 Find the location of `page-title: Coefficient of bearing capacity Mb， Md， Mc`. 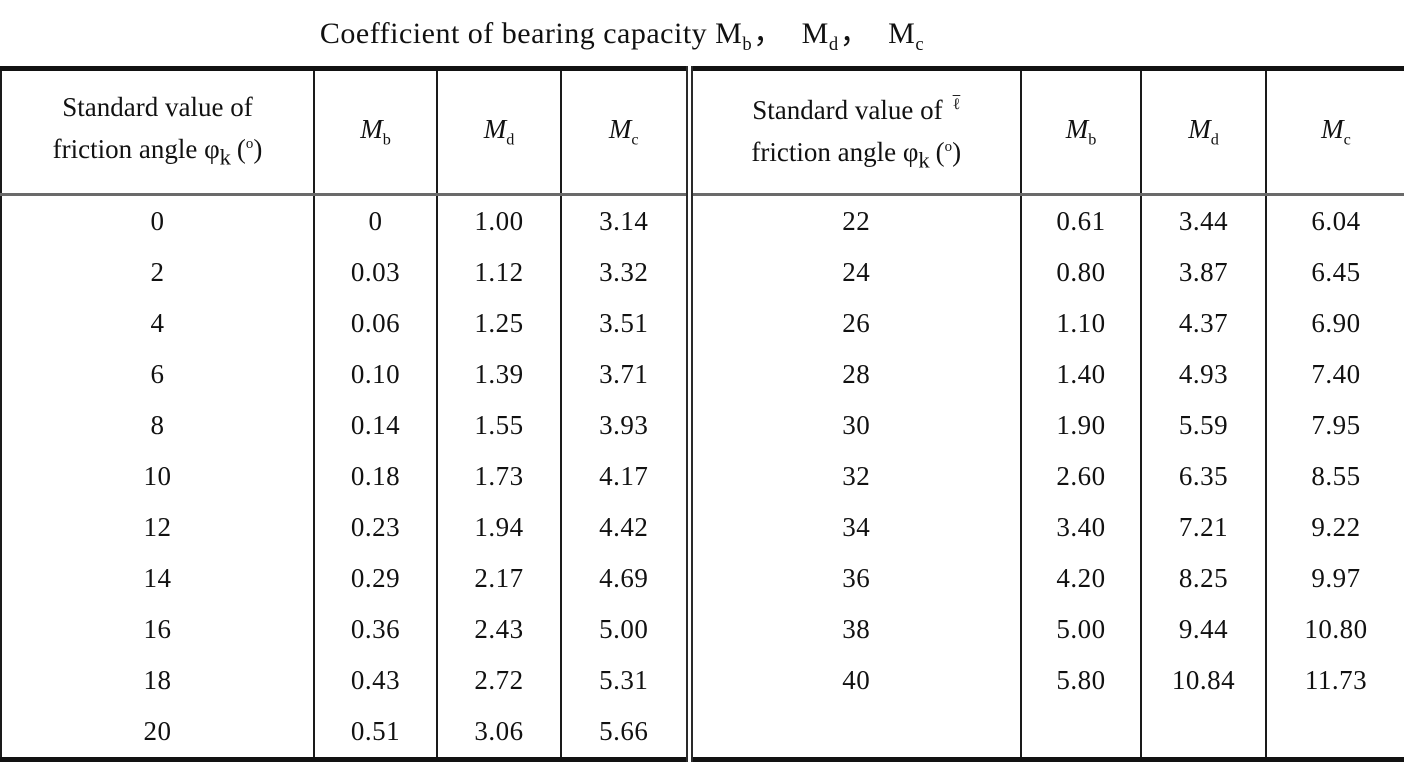

page-title: Coefficient of bearing capacity Mb， Md， Mc is located at coordinates (662, 32).